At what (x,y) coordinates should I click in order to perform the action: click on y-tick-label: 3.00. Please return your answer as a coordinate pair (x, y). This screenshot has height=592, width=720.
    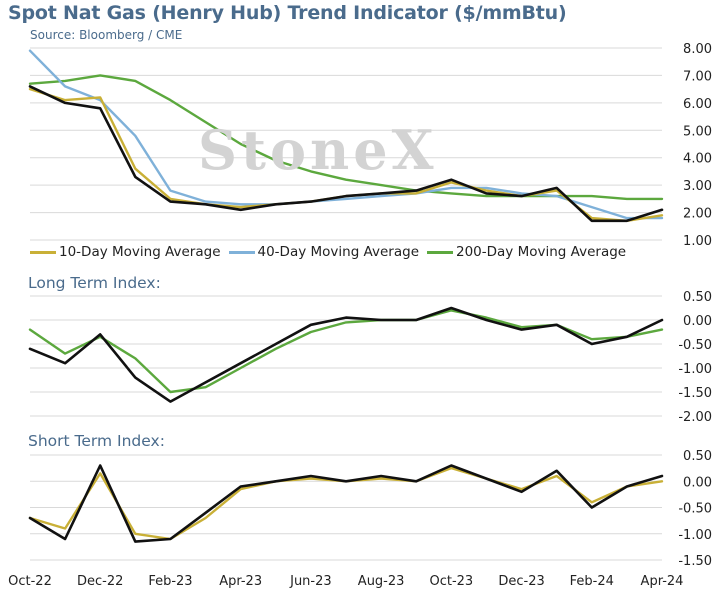
    Looking at the image, I should click on (697, 186).